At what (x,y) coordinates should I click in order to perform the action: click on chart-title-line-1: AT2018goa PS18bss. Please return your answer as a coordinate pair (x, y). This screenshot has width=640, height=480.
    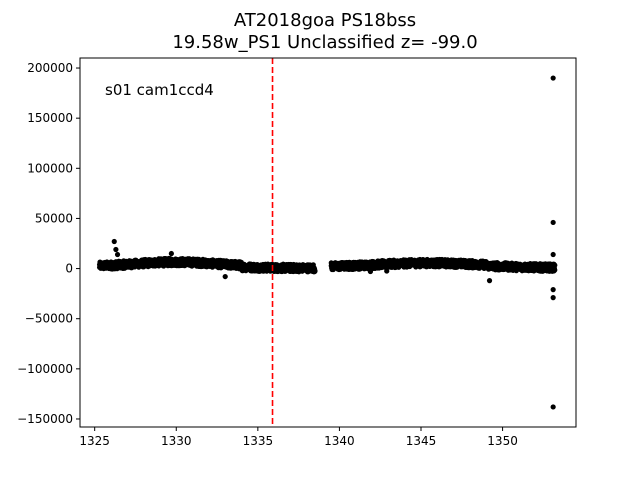
    Looking at the image, I should click on (325, 20).